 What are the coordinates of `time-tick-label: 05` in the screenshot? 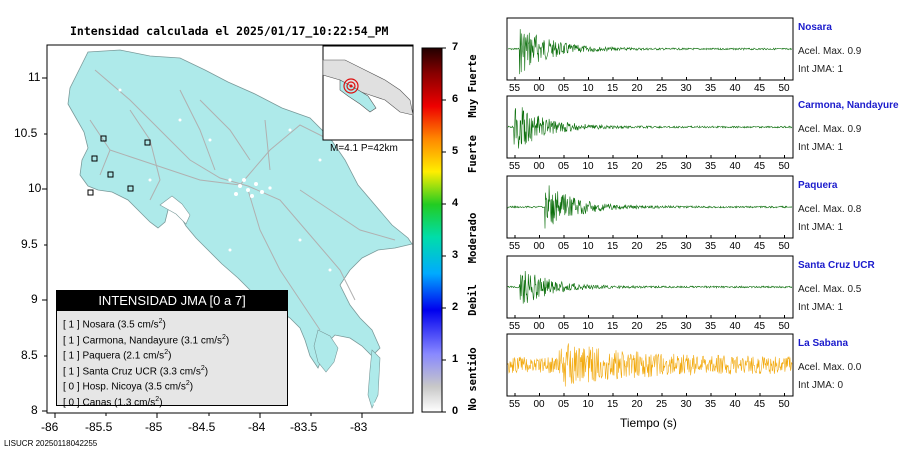 It's located at (564, 246).